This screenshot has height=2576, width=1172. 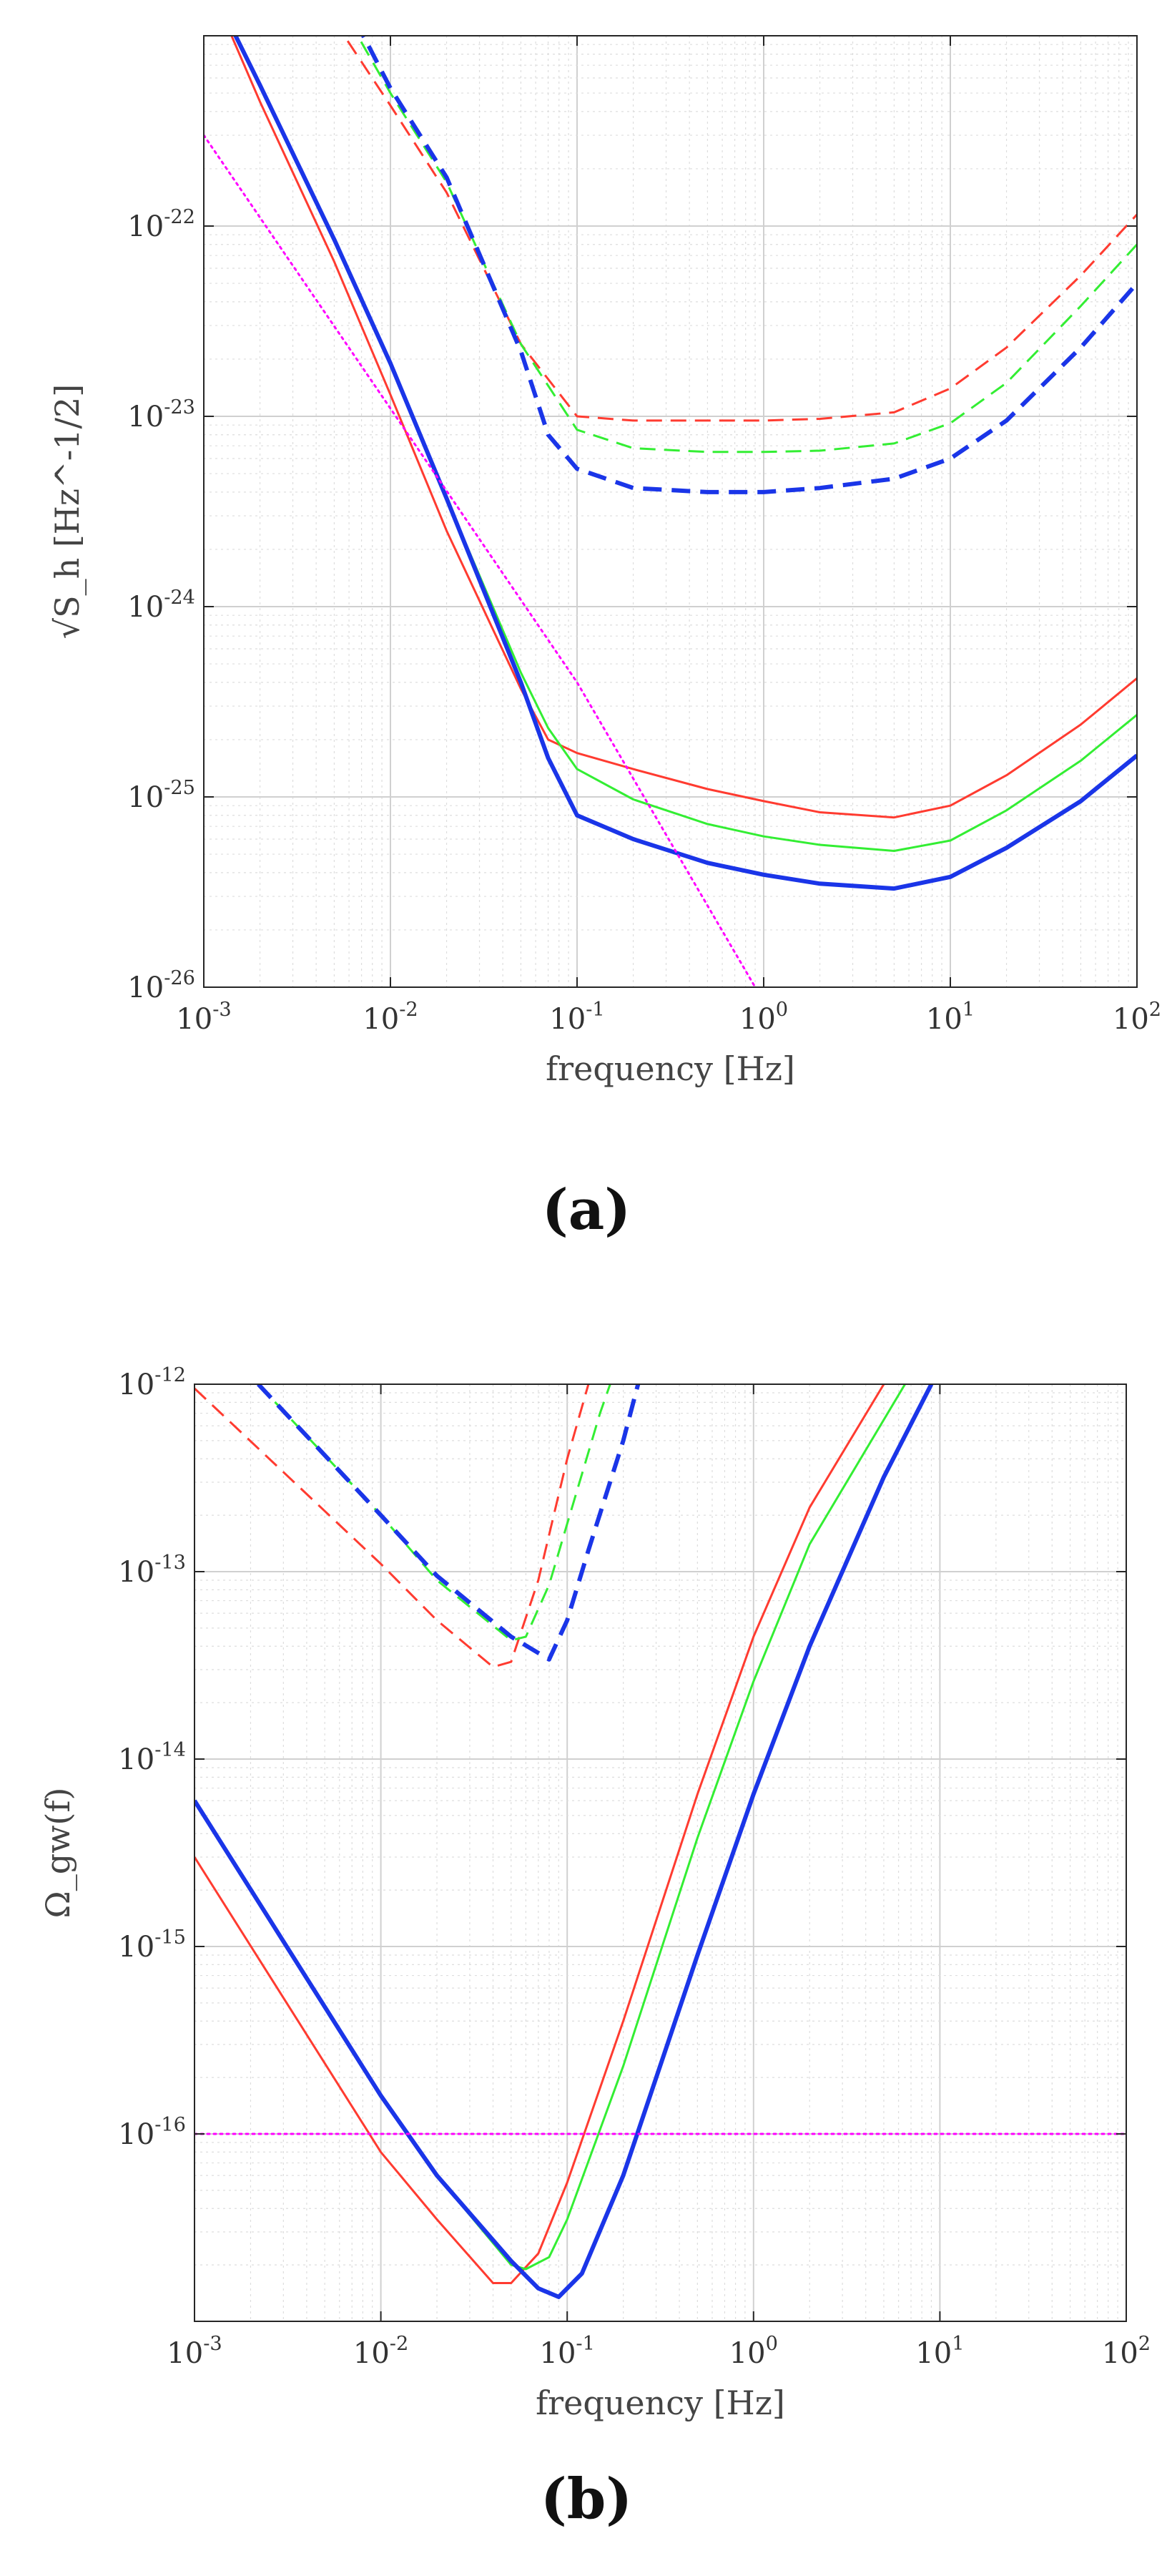 I want to click on y-axis-title: √S_h [Hz^-1/2], so click(x=67, y=511).